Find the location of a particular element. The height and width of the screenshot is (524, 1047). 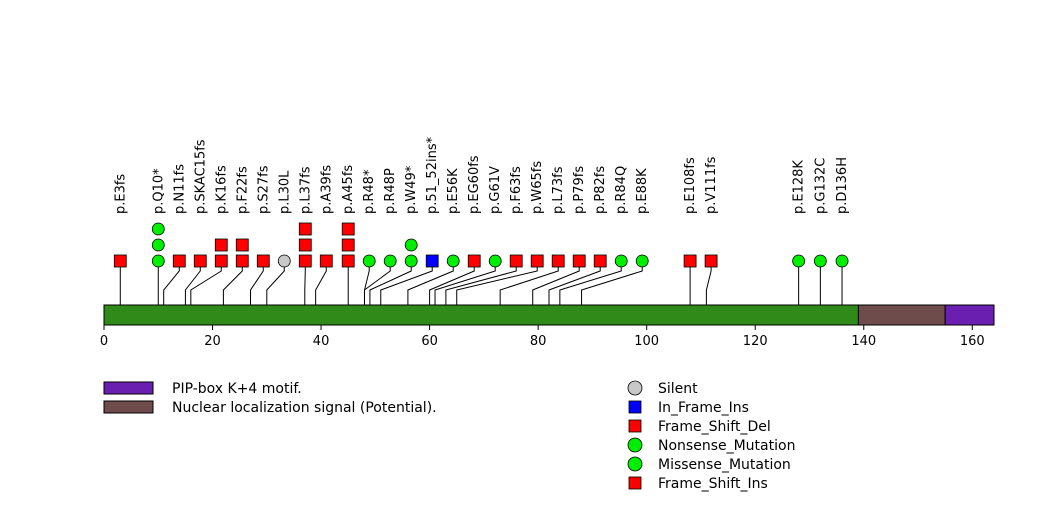

mutation-label: p.F63fs is located at coordinates (516, 190).